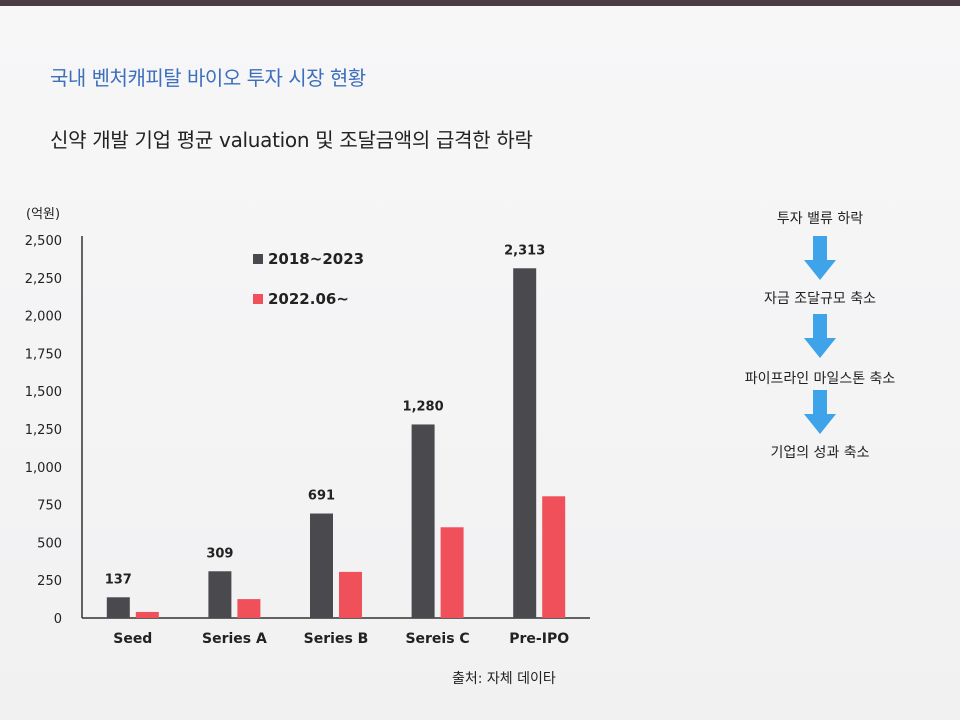 The height and width of the screenshot is (720, 960). Describe the element at coordinates (504, 679) in the screenshot. I see `source-note: 출처: 자체 데이타` at that location.